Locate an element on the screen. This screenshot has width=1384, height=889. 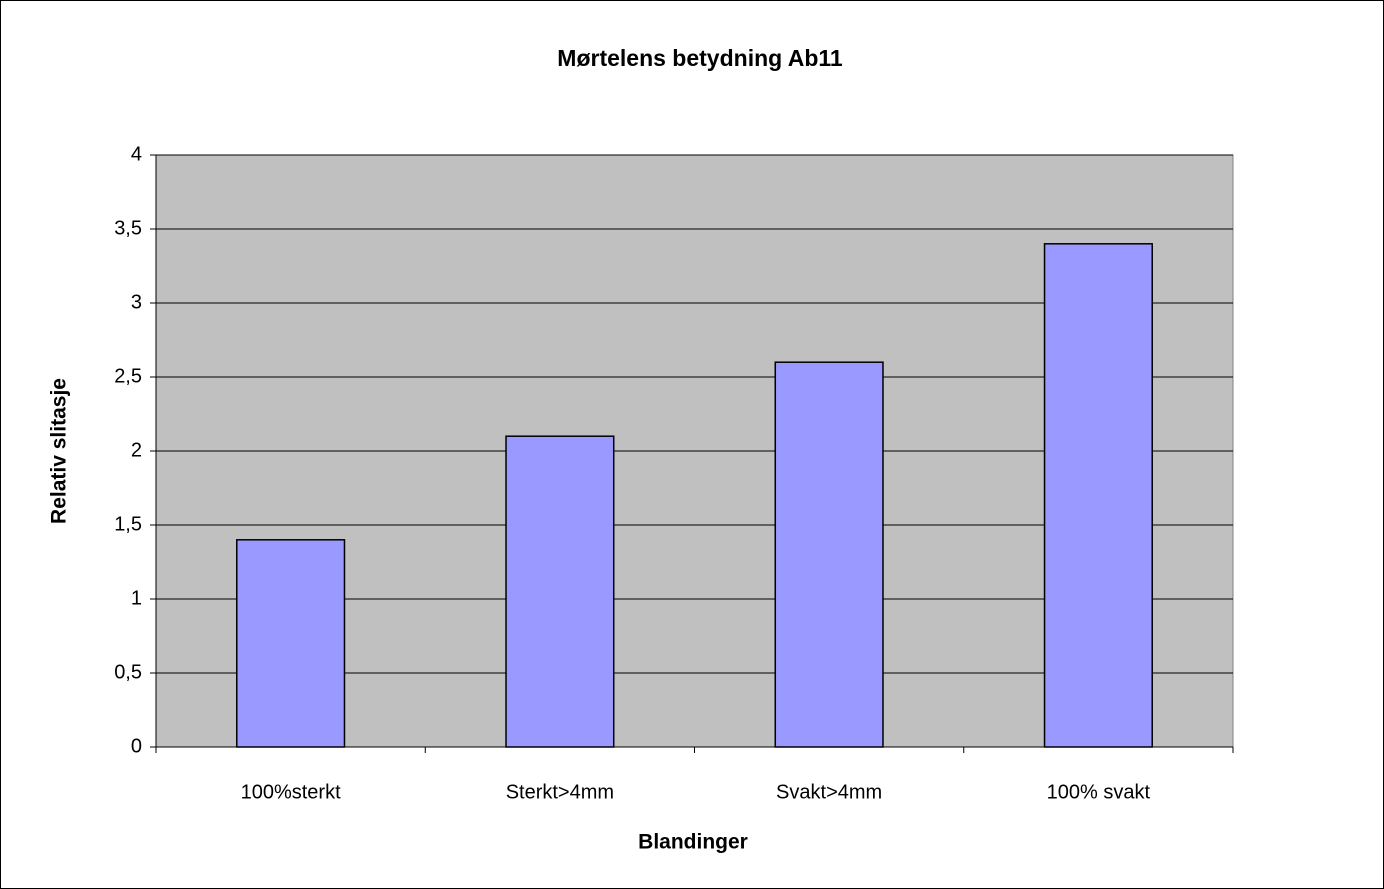
y-tick-label: 2 is located at coordinates (136, 450).